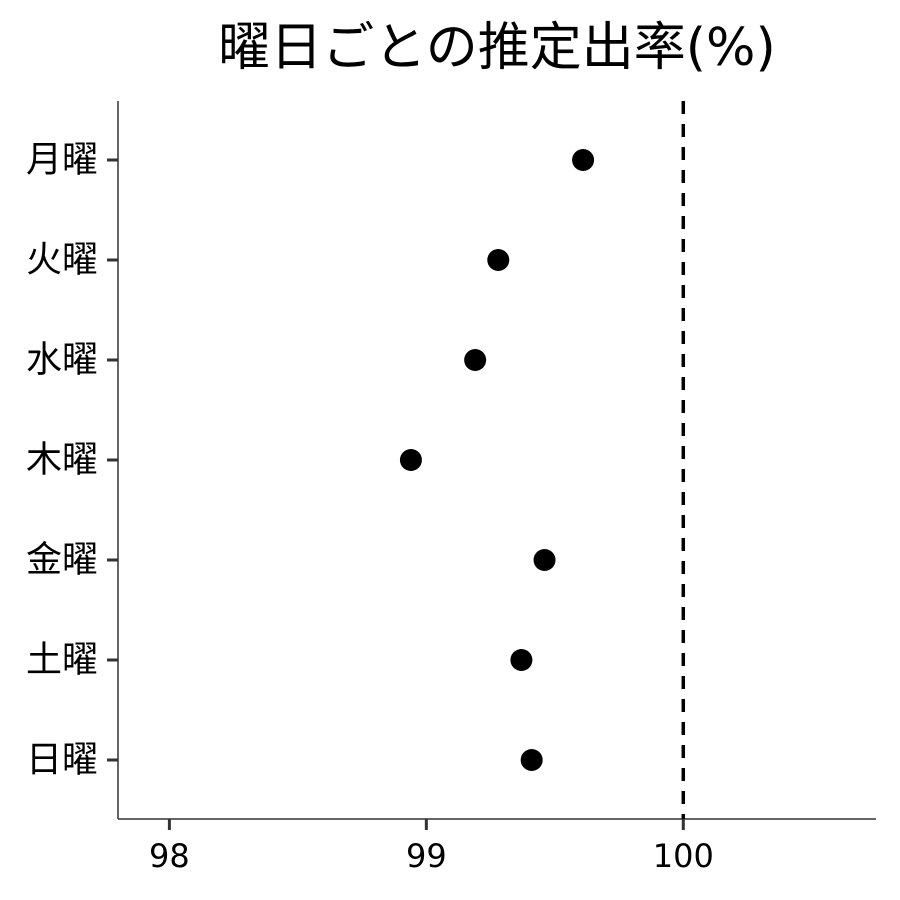  Describe the element at coordinates (62, 160) in the screenshot. I see `y-tick-label: 月曜` at that location.